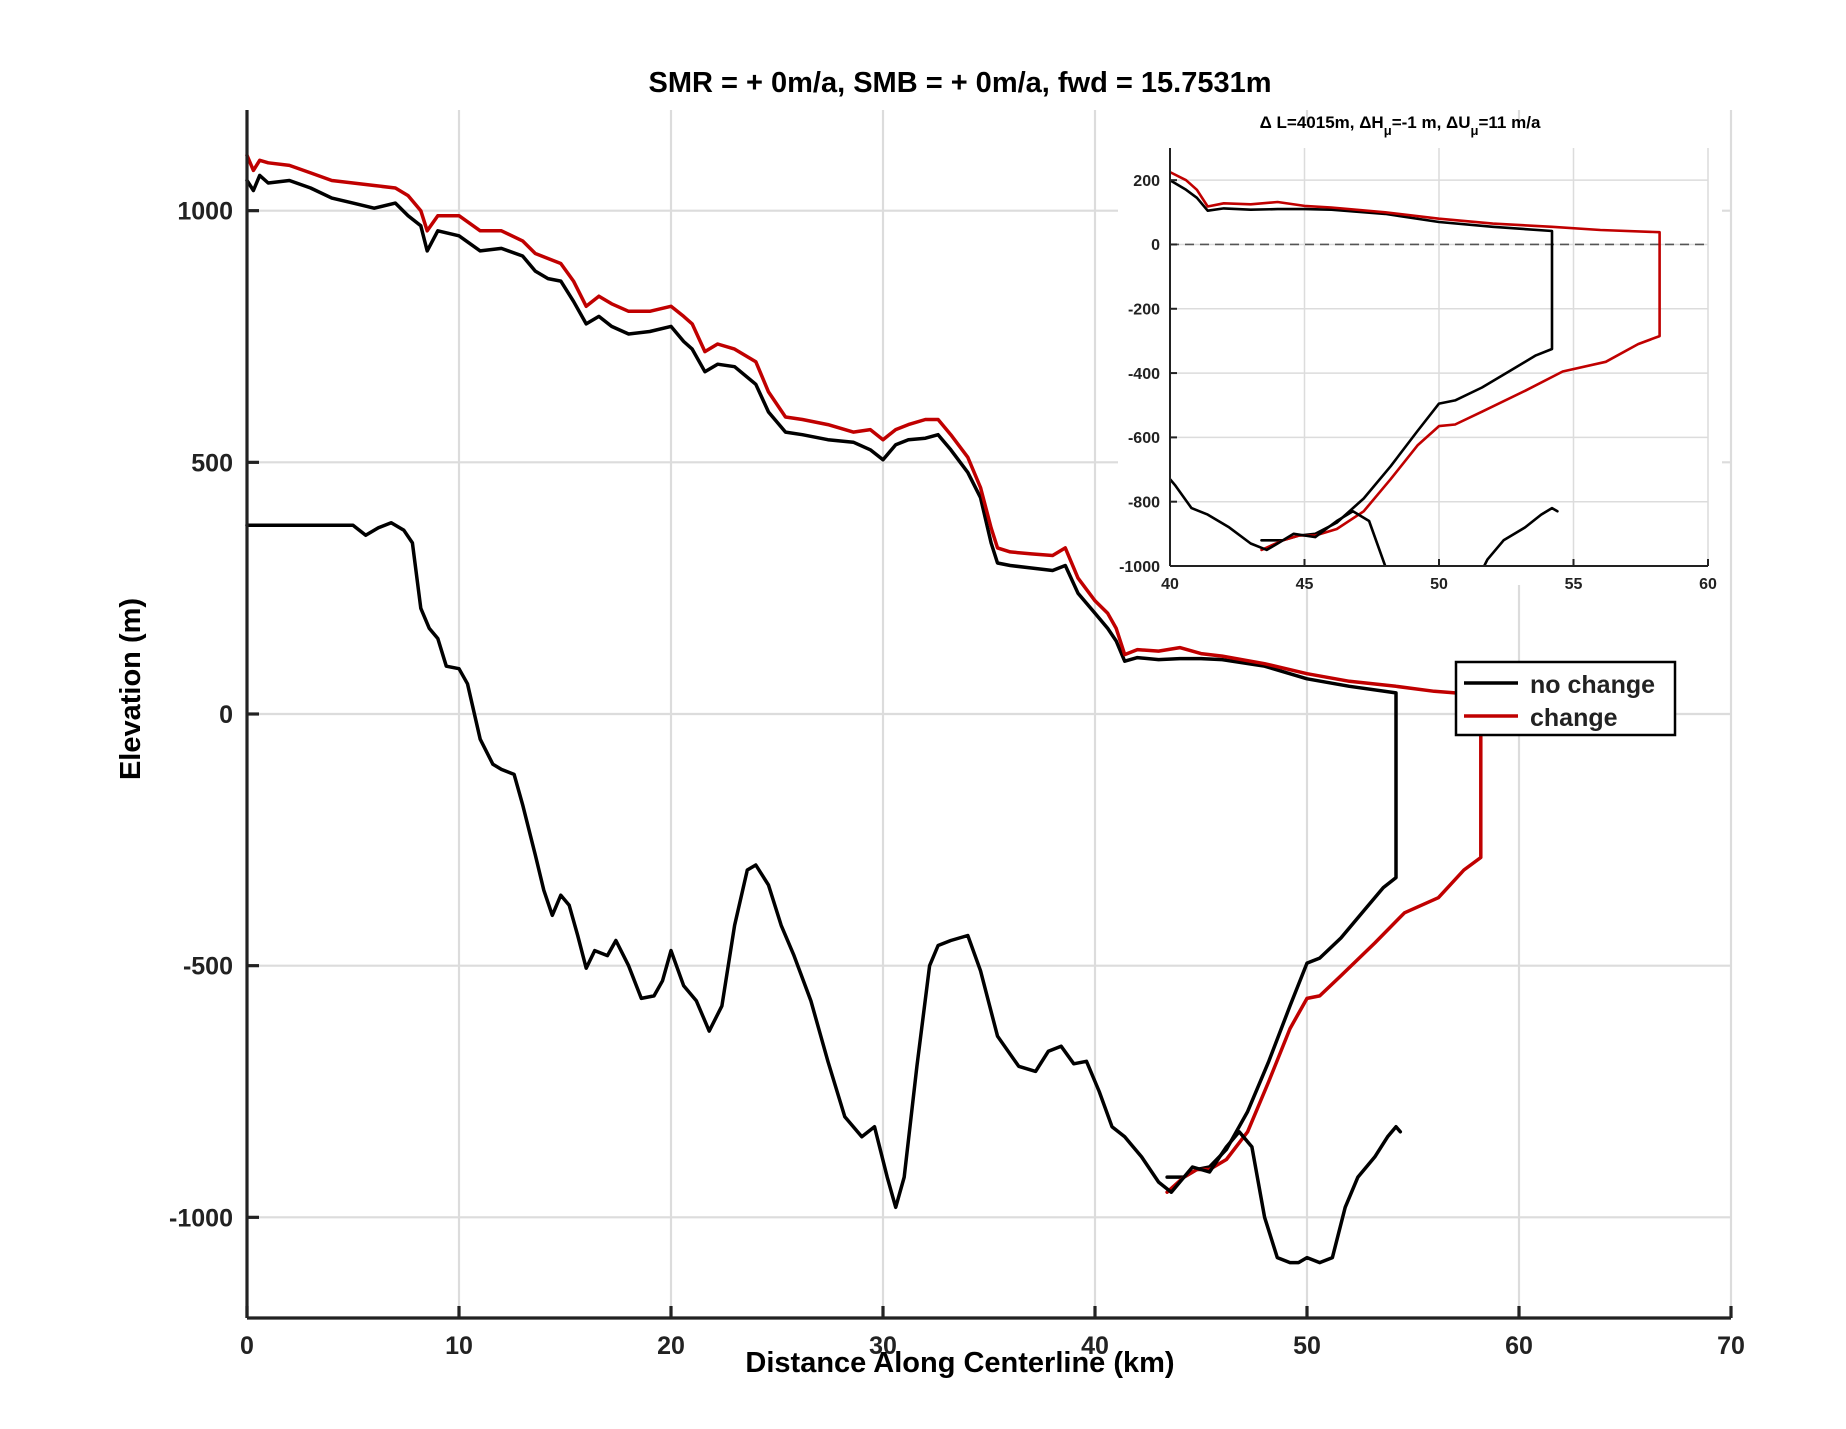 This screenshot has width=1846, height=1429. What do you see at coordinates (1139, 567) in the screenshot?
I see `inset-y-tick-label: -1000` at bounding box center [1139, 567].